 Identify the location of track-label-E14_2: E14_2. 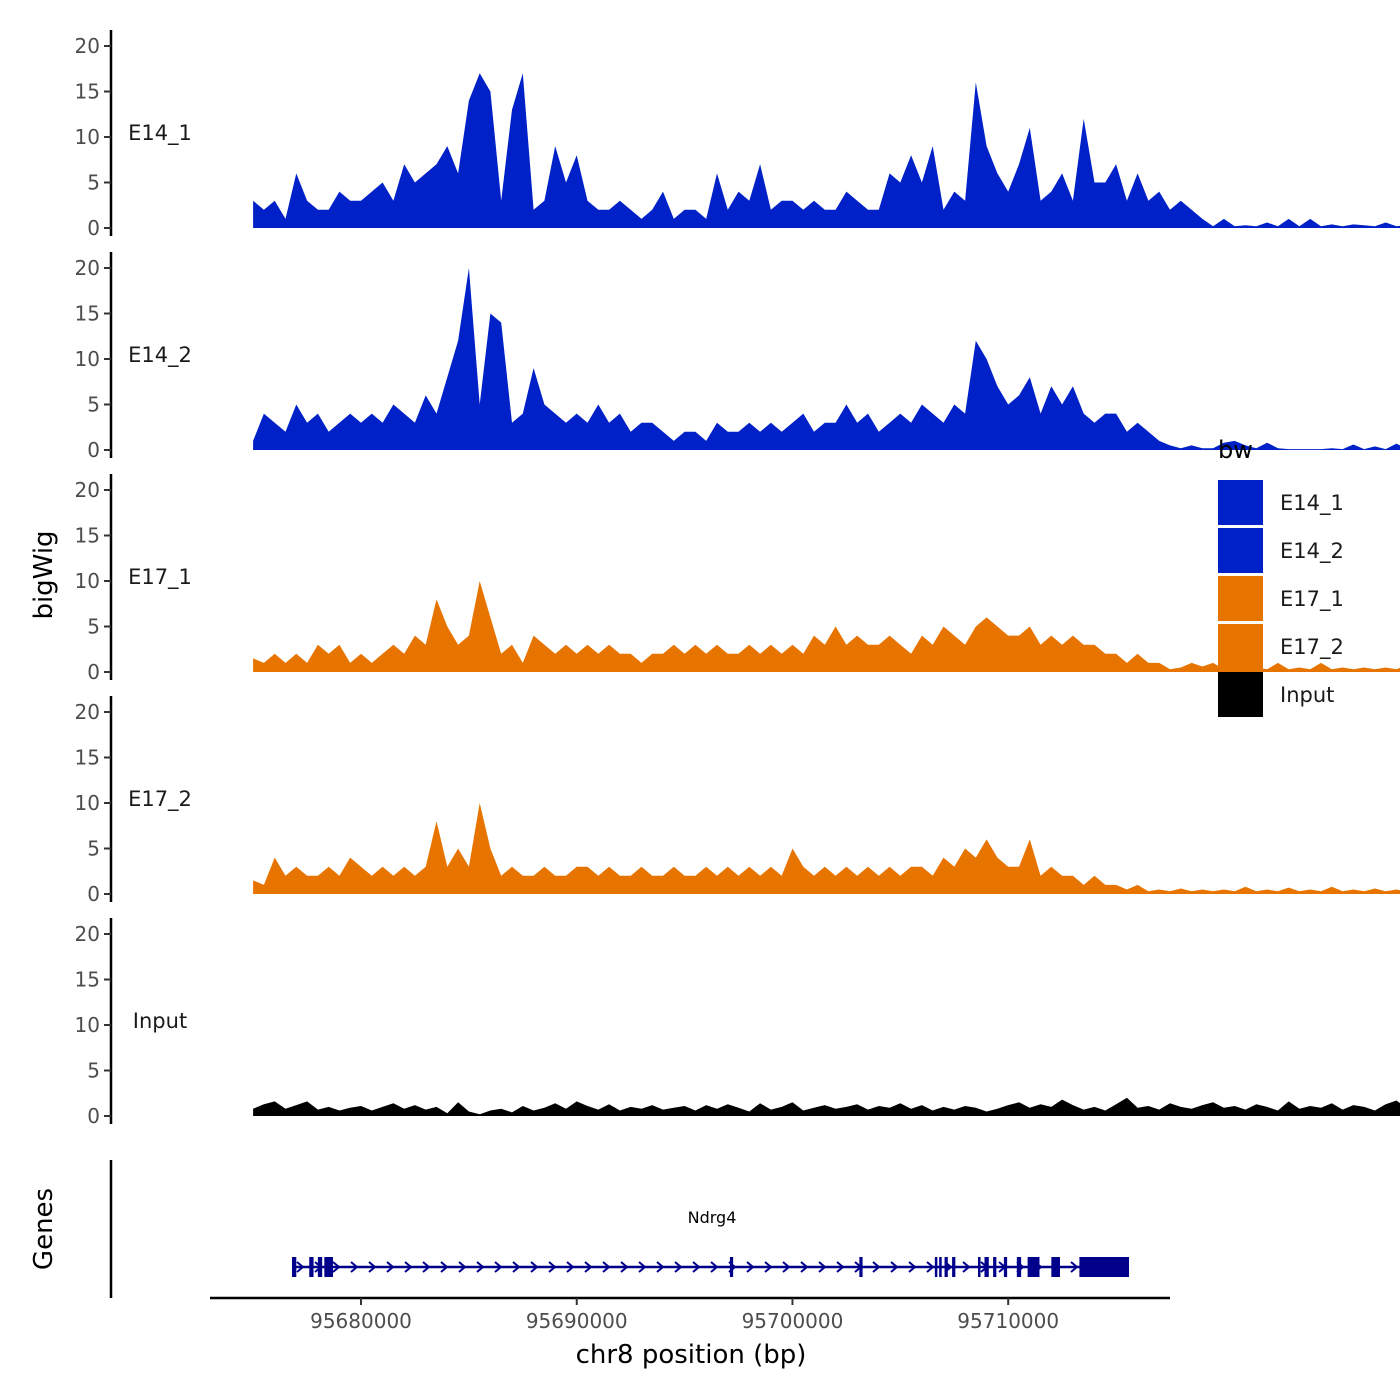
(160, 355).